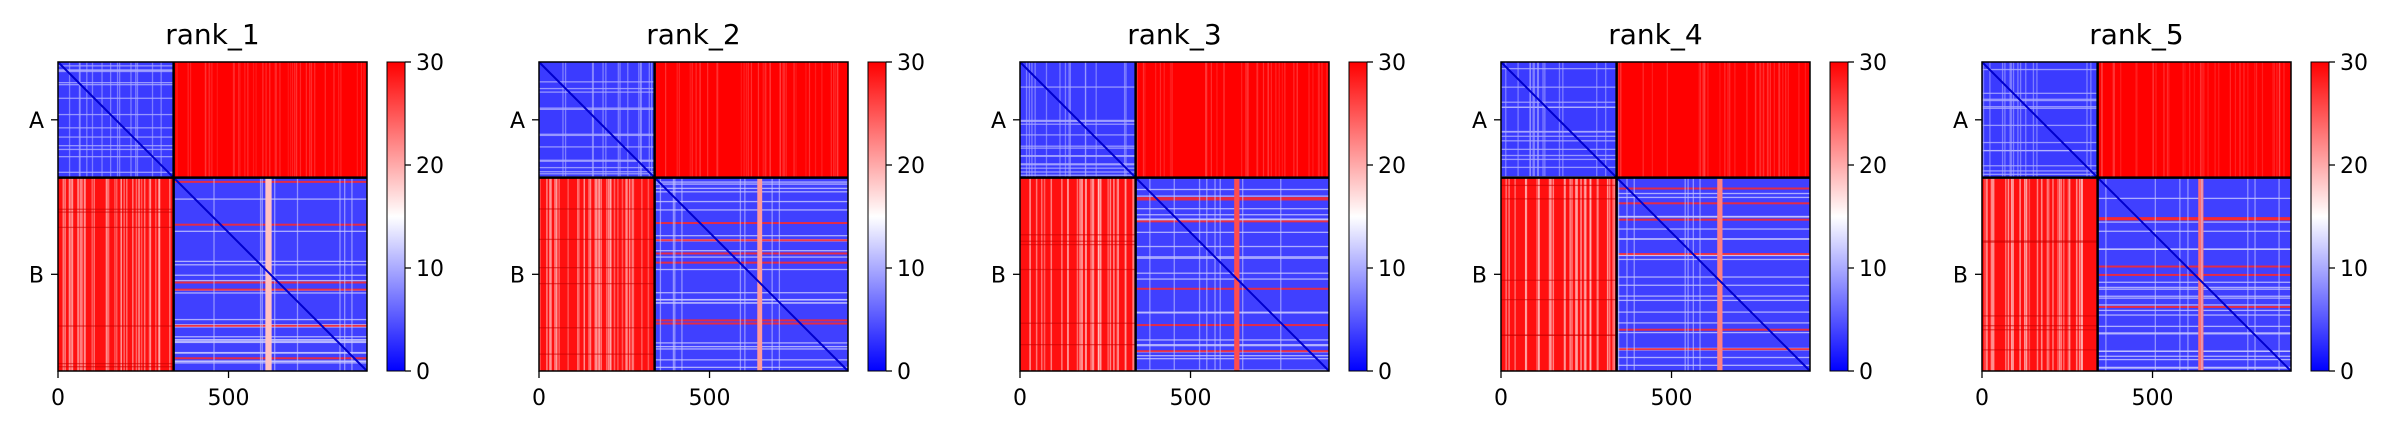 The image size is (2401, 442). Describe the element at coordinates (2136, 34) in the screenshot. I see `panel-title: rank_5` at that location.